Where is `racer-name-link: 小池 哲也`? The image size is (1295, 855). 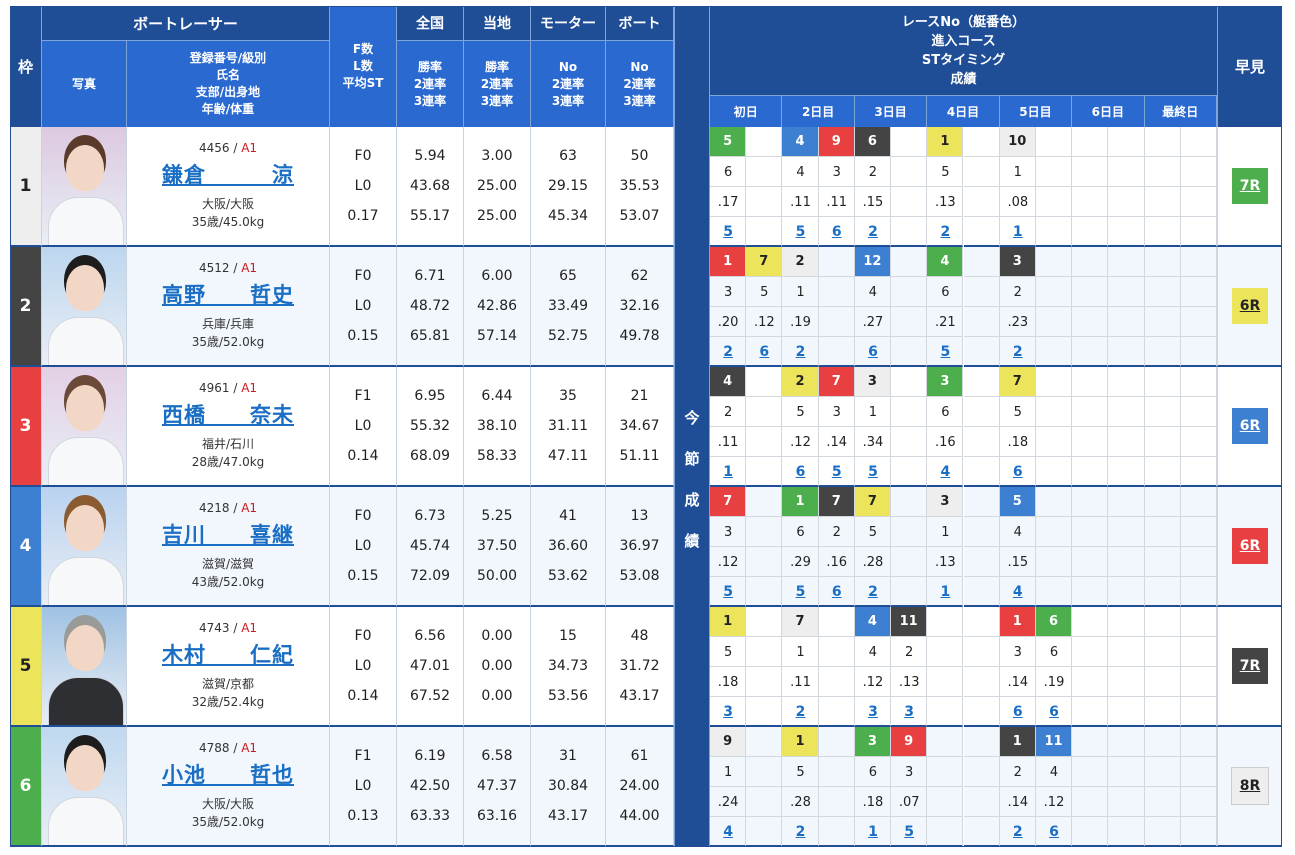
racer-name-link: 小池 哲也 is located at coordinates (228, 775).